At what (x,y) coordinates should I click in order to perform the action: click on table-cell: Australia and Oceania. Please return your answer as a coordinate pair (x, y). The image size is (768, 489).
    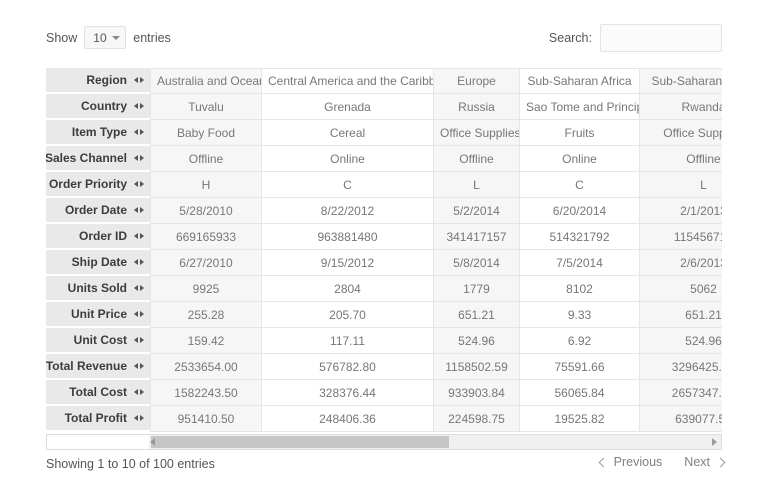
    Looking at the image, I should click on (206, 81).